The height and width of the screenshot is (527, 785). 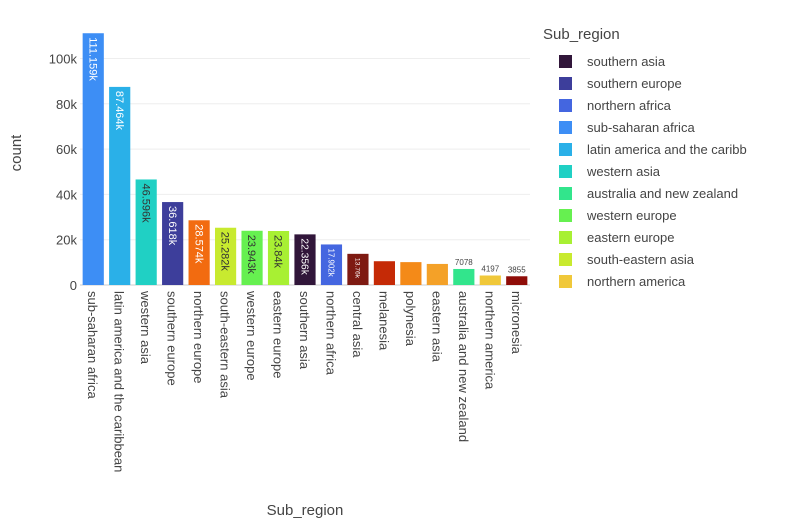 What do you see at coordinates (16, 153) in the screenshot?
I see `y-axis-title: count` at bounding box center [16, 153].